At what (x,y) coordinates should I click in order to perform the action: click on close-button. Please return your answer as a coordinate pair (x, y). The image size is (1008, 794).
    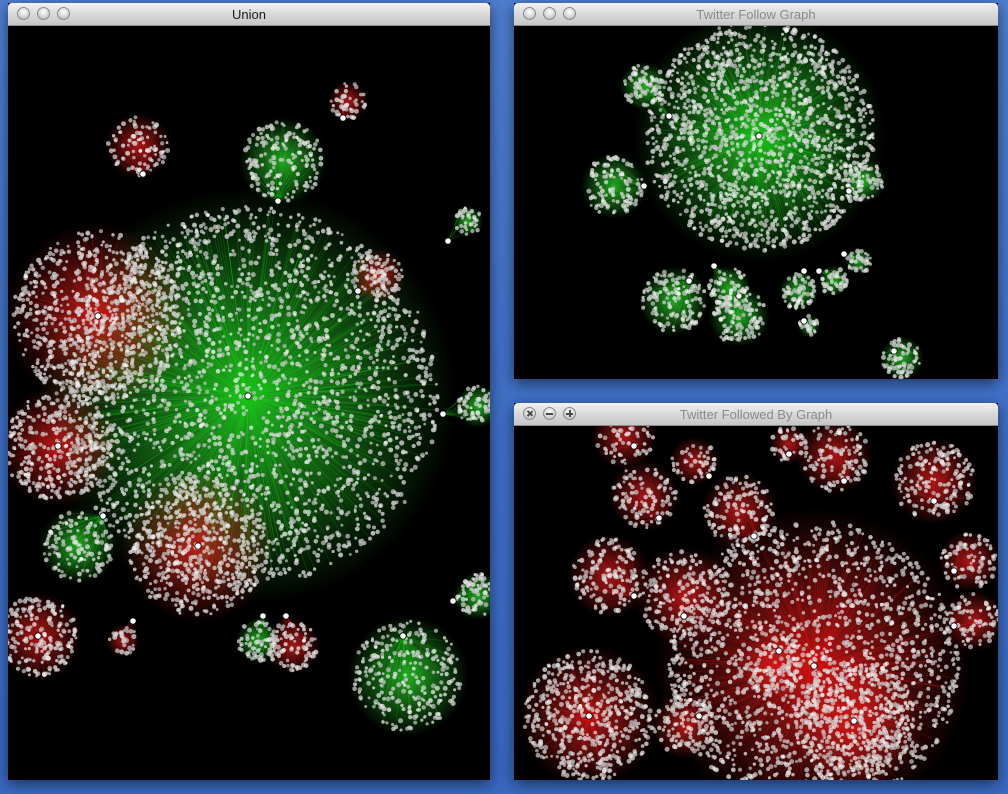
    Looking at the image, I should click on (23, 13).